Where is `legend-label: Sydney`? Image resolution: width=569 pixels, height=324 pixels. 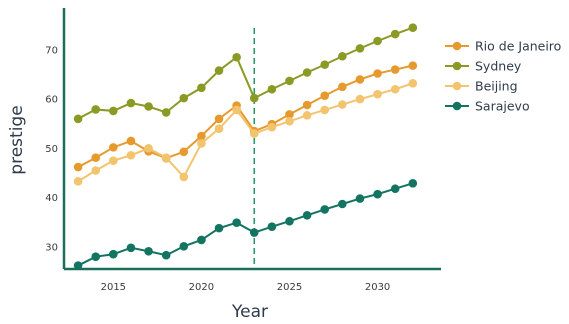 legend-label: Sydney is located at coordinates (498, 66).